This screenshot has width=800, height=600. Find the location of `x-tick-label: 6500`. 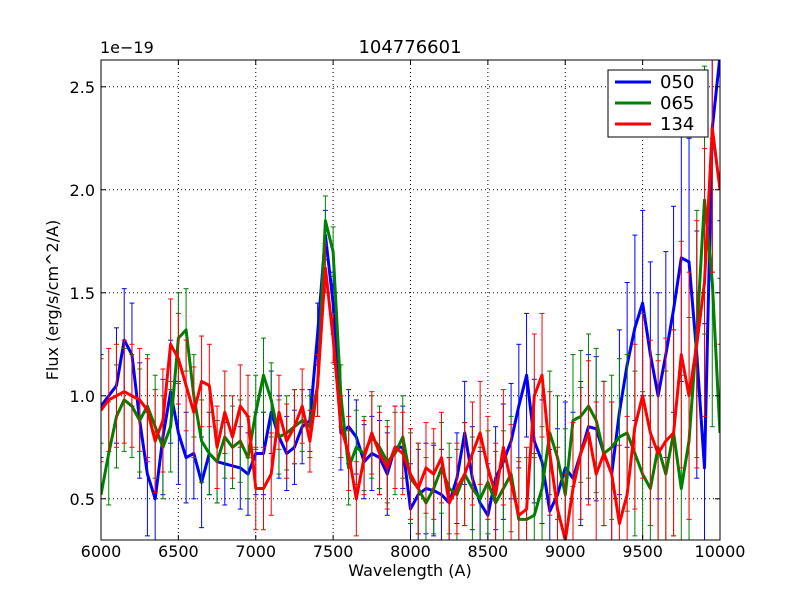

x-tick-label: 6500 is located at coordinates (178, 551).